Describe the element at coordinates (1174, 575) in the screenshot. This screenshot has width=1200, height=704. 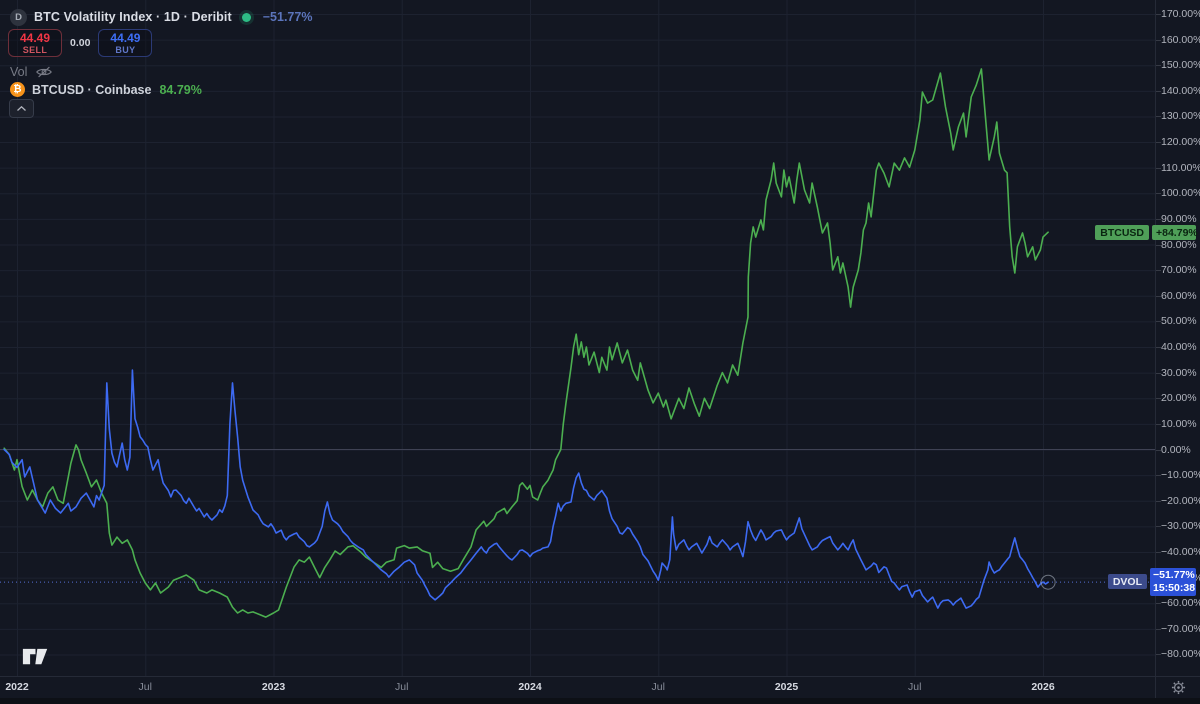
I see `dvol-price-label-value: −51.77%` at that location.